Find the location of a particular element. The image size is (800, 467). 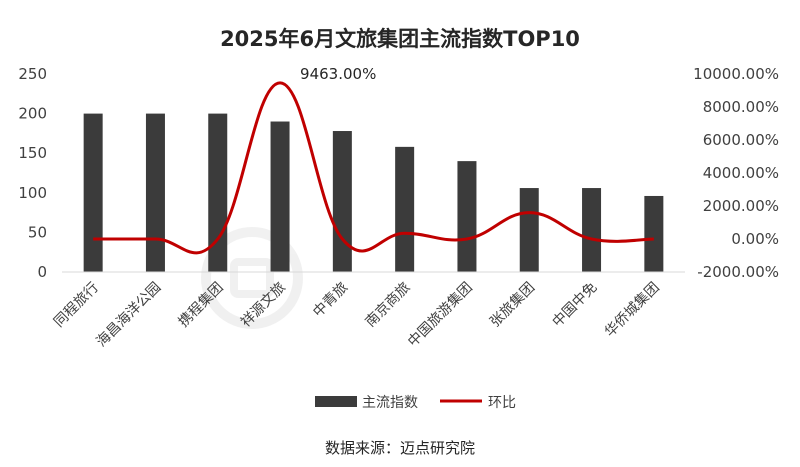

category-label-9: 中国中免 is located at coordinates (574, 305).